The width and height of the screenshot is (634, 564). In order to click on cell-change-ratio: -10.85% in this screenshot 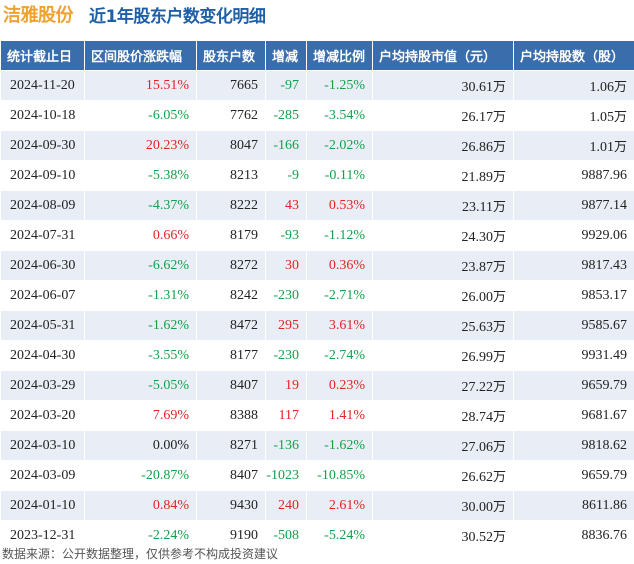, I will do `click(339, 475)`.